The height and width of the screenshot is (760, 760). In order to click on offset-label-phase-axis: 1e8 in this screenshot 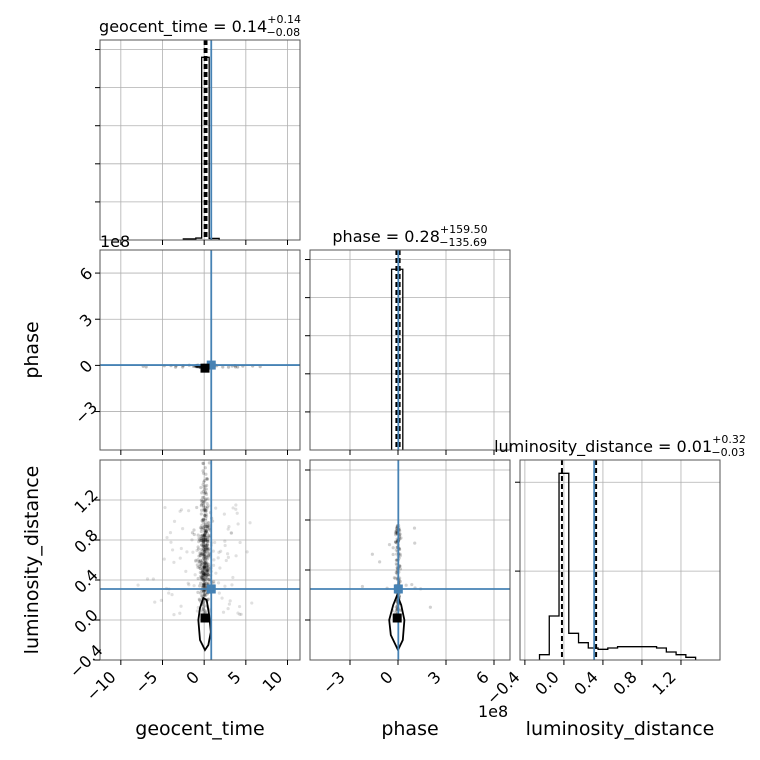, I will do `click(115, 241)`.